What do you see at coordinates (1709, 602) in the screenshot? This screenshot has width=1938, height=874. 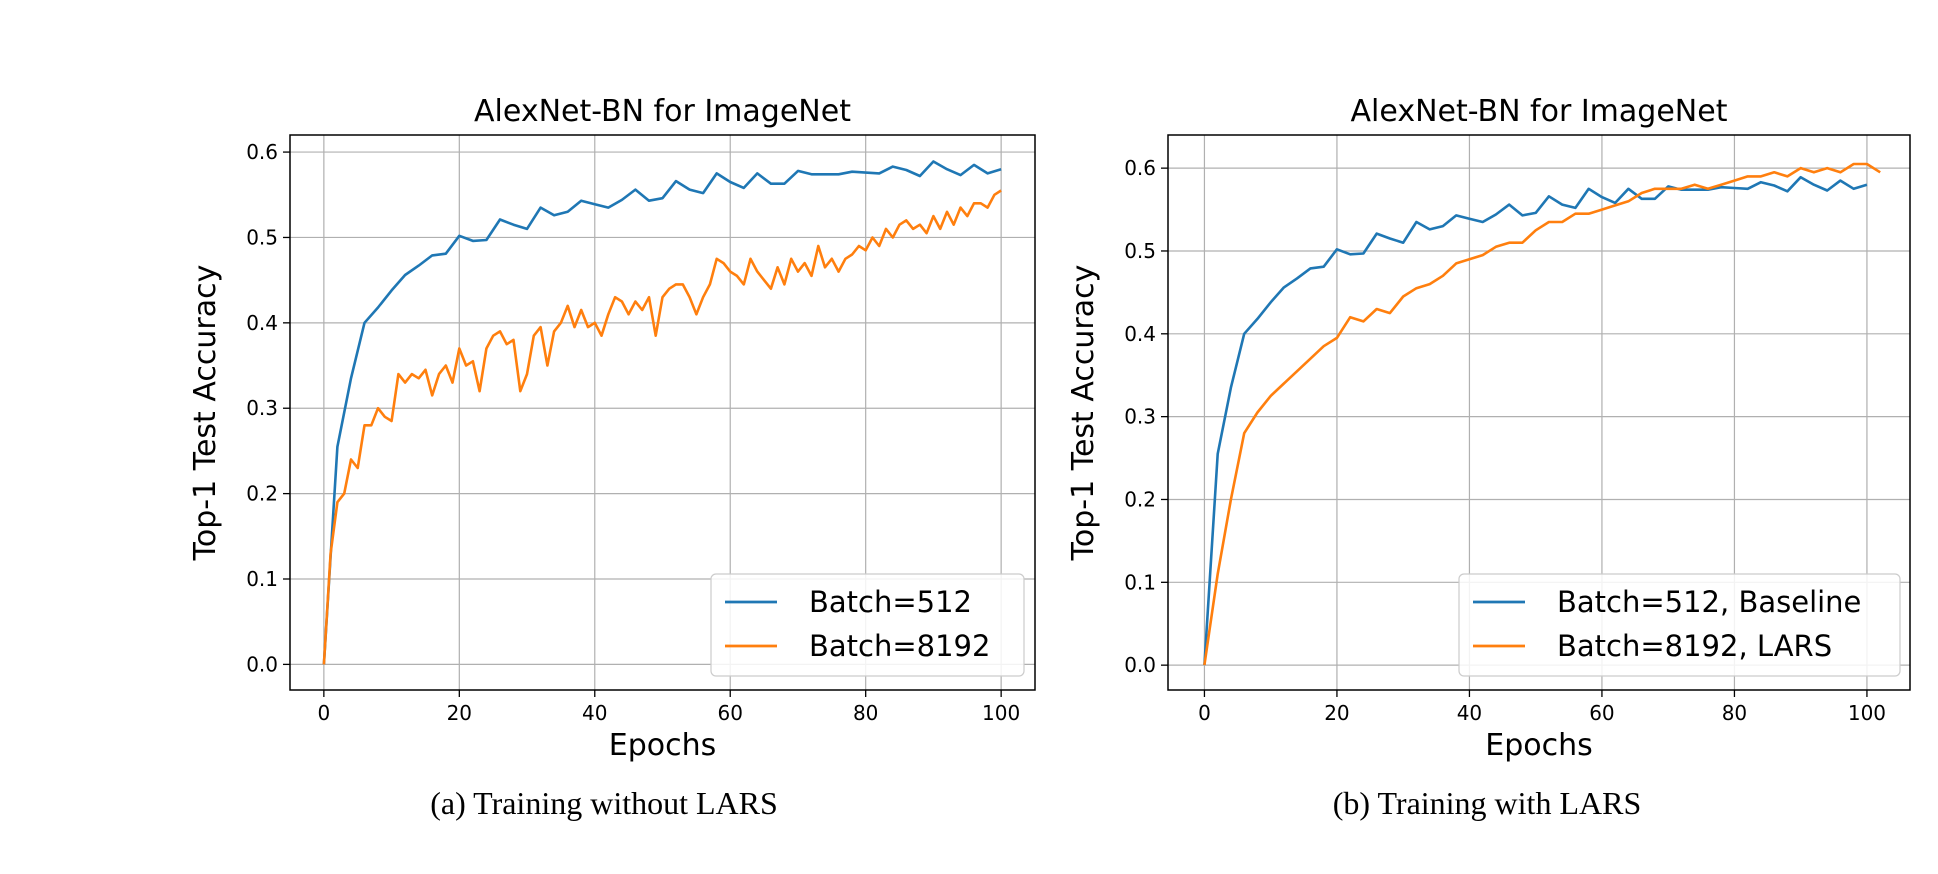 I see `legend-label: Batch=512, Baseline` at bounding box center [1709, 602].